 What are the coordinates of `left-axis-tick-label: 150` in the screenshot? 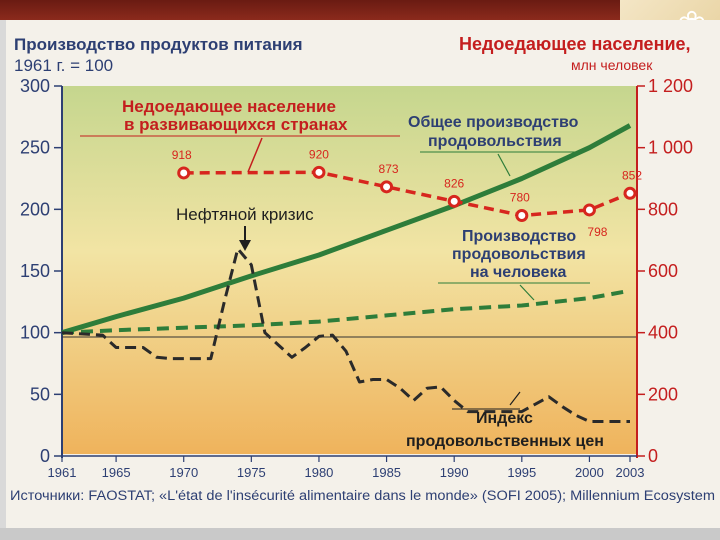 It's located at (35, 271).